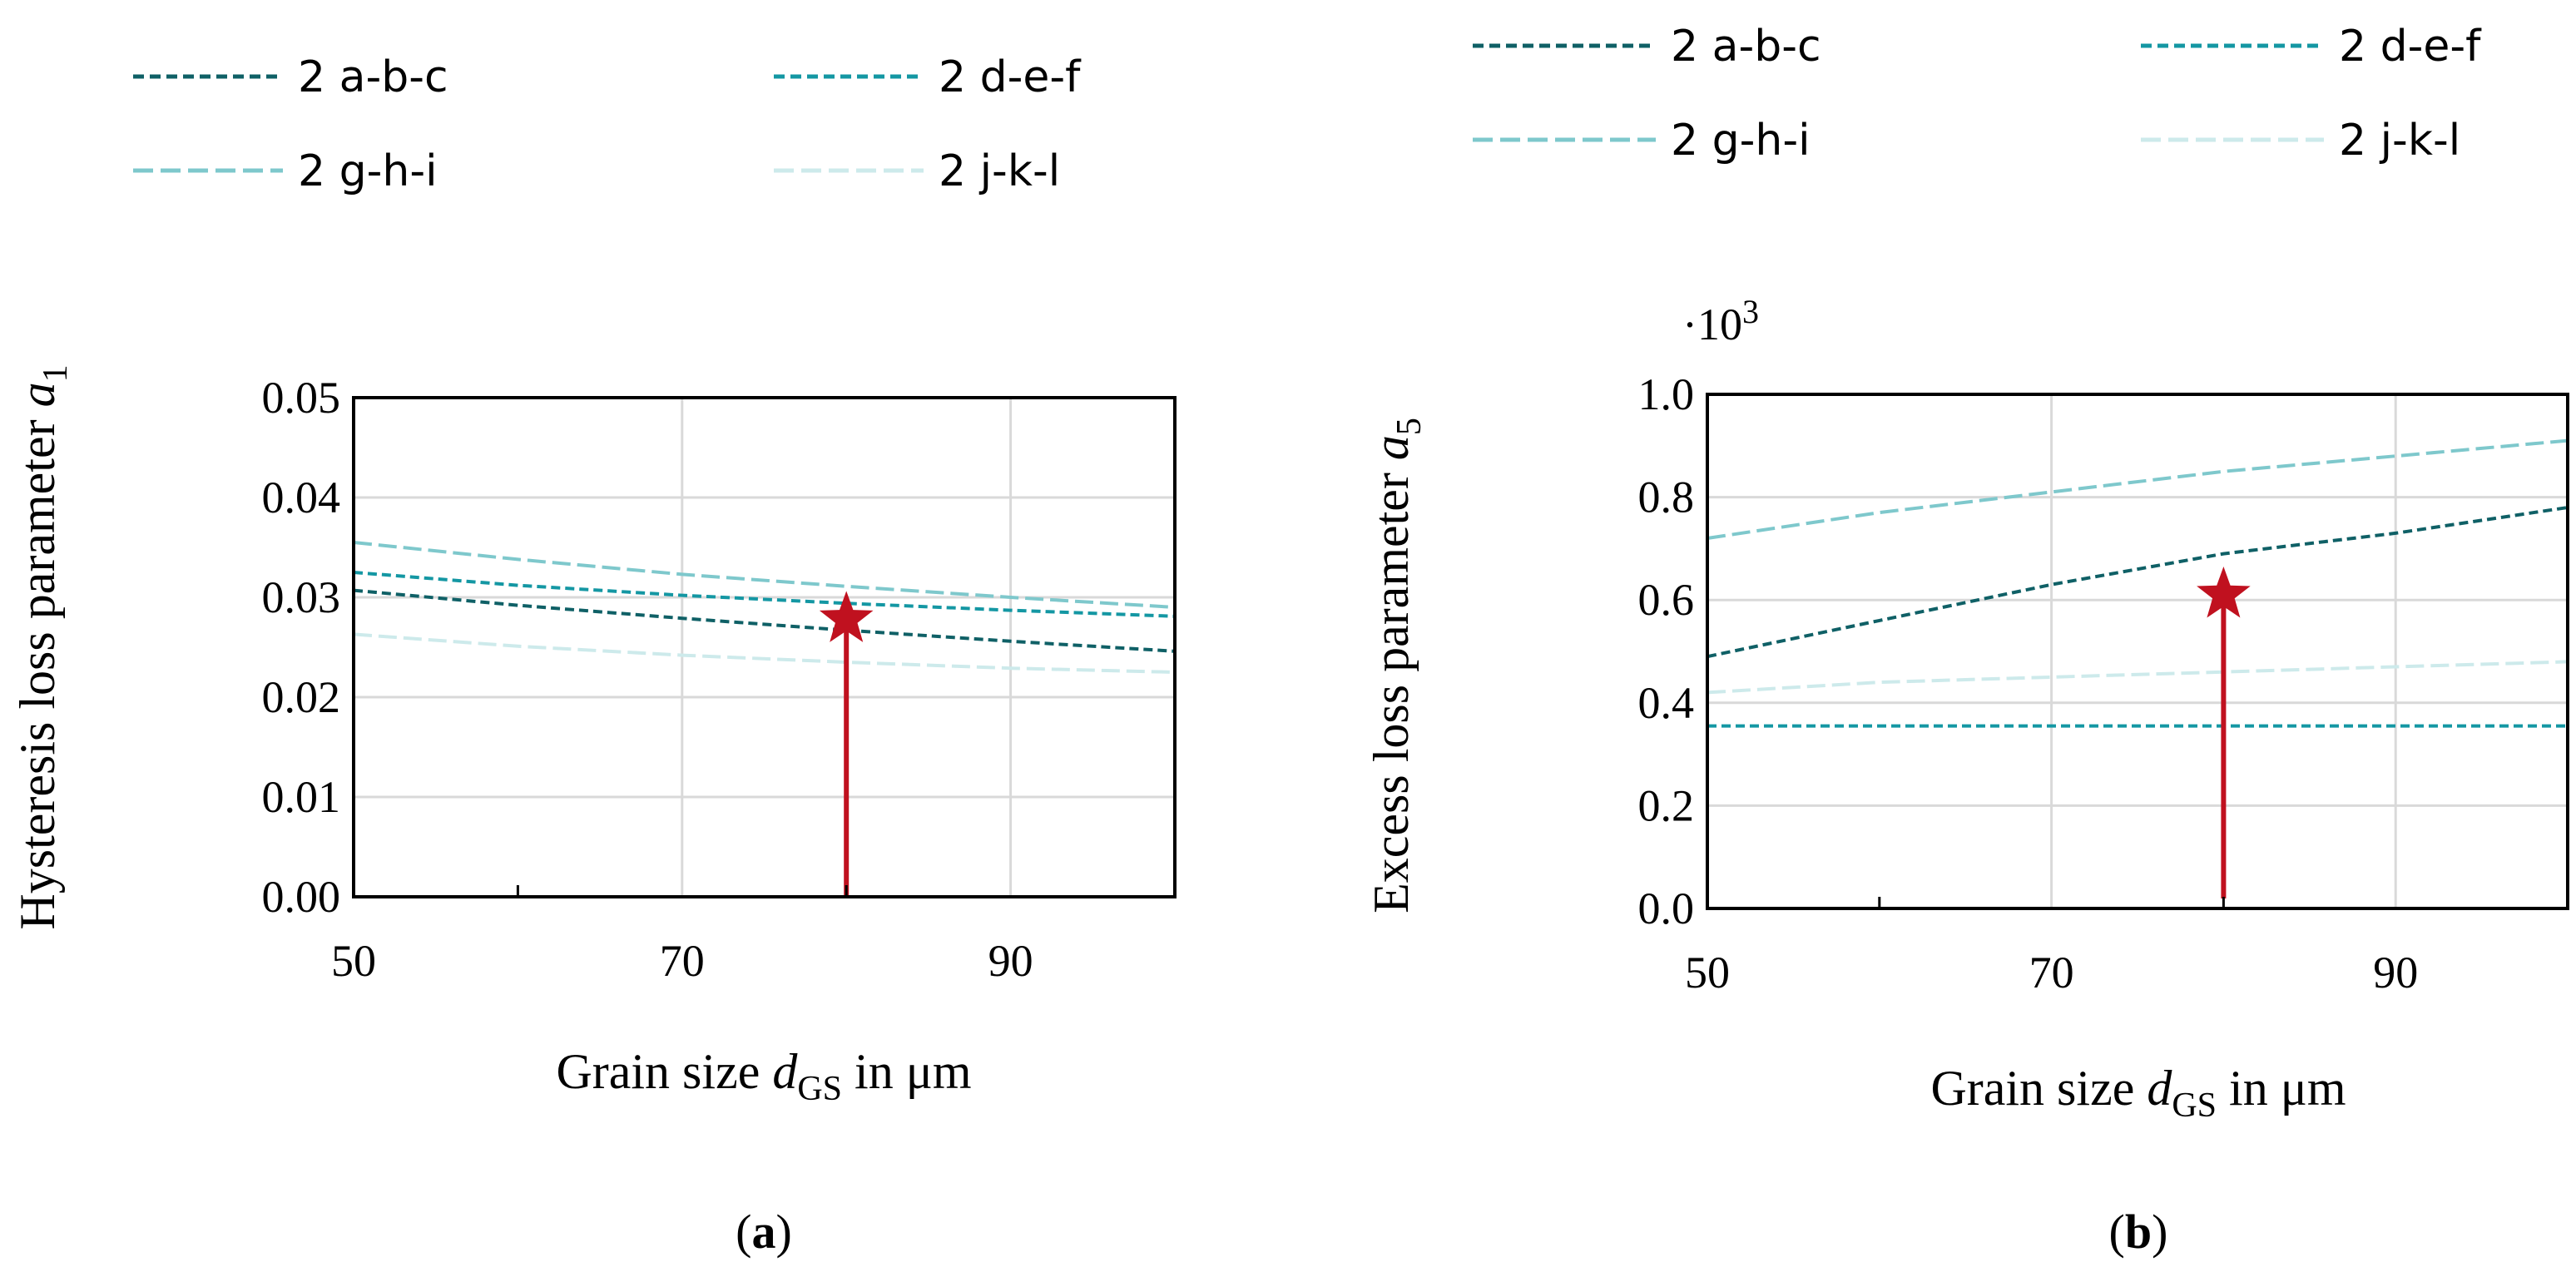 The width and height of the screenshot is (2576, 1277). I want to click on legend-b-label-2abc: 2 a-b-c, so click(1746, 47).